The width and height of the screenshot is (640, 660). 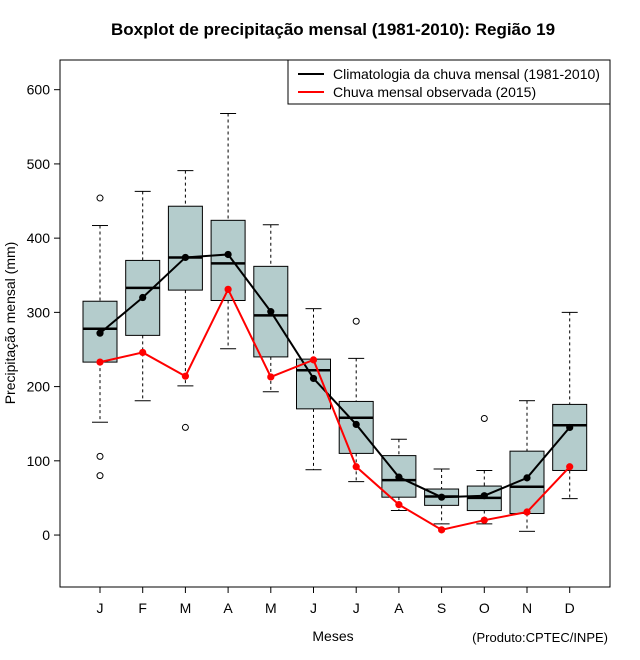 I want to click on legend-label-climatology: Climatologia da chuva mensal (1981-2010), so click(x=466, y=74).